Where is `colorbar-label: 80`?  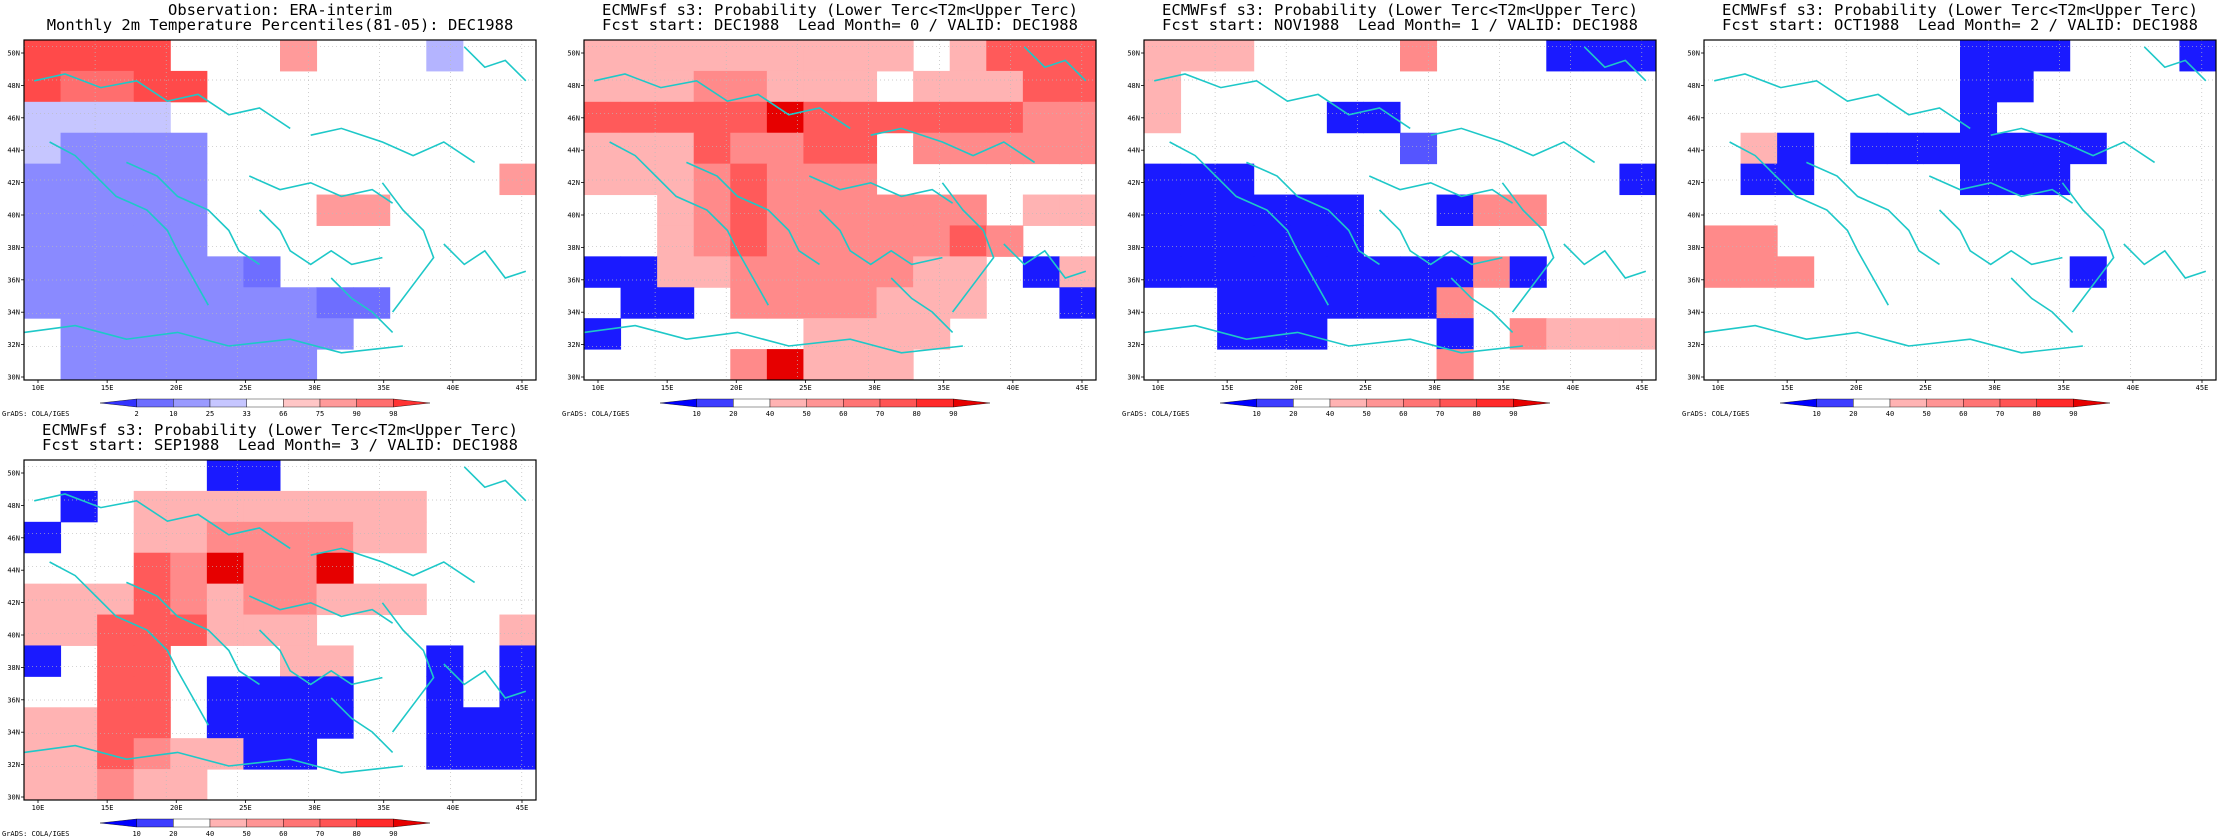
colorbar-label: 80 is located at coordinates (1476, 414).